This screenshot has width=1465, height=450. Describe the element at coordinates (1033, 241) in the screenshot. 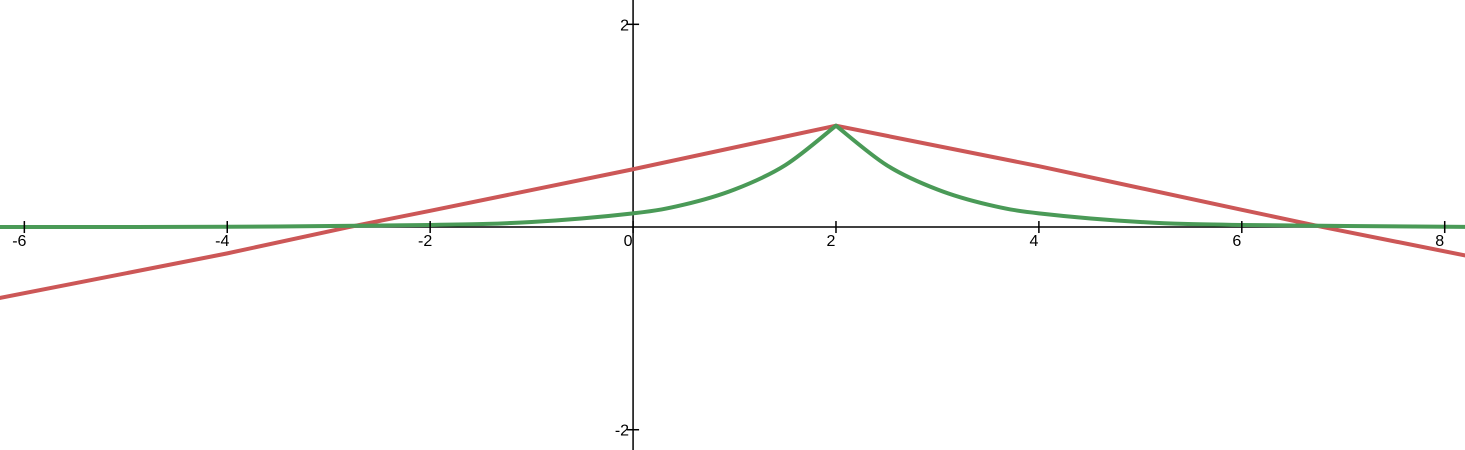

I see `x-tick-label: 4` at that location.